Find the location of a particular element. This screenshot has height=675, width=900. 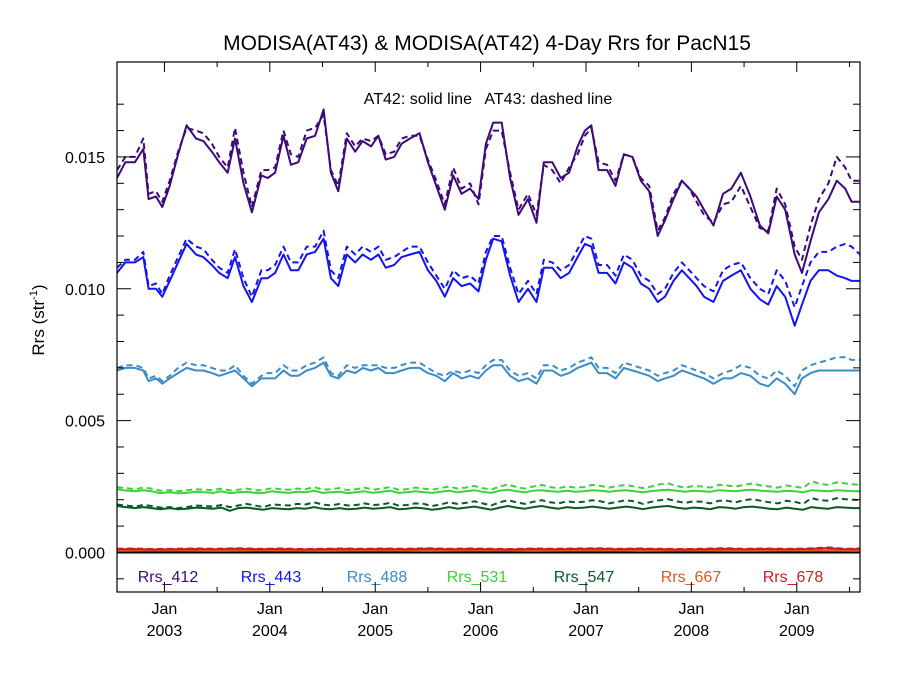

rrs-443-at42-line is located at coordinates (488, 282).